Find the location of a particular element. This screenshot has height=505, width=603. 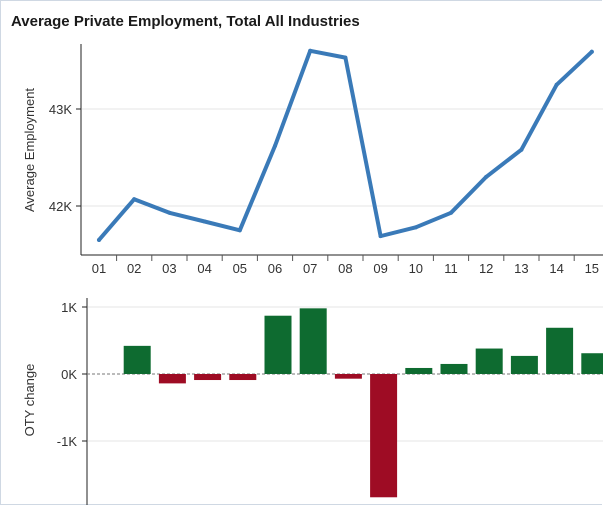

bar-chart-y-ticks: 1K 0K -1K is located at coordinates (72, 374).